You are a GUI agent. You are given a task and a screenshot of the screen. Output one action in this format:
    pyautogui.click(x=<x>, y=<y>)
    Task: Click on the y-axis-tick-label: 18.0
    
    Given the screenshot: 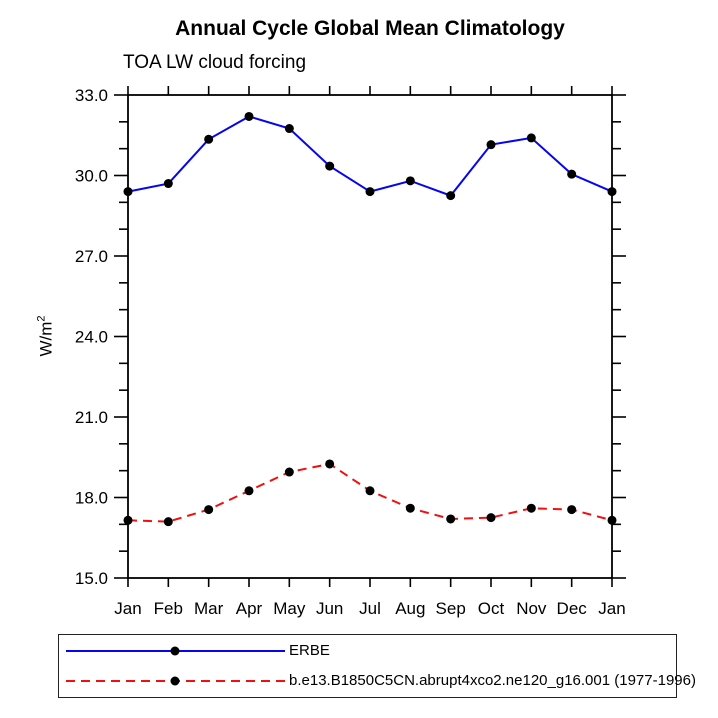 What is the action you would take?
    pyautogui.click(x=91, y=498)
    